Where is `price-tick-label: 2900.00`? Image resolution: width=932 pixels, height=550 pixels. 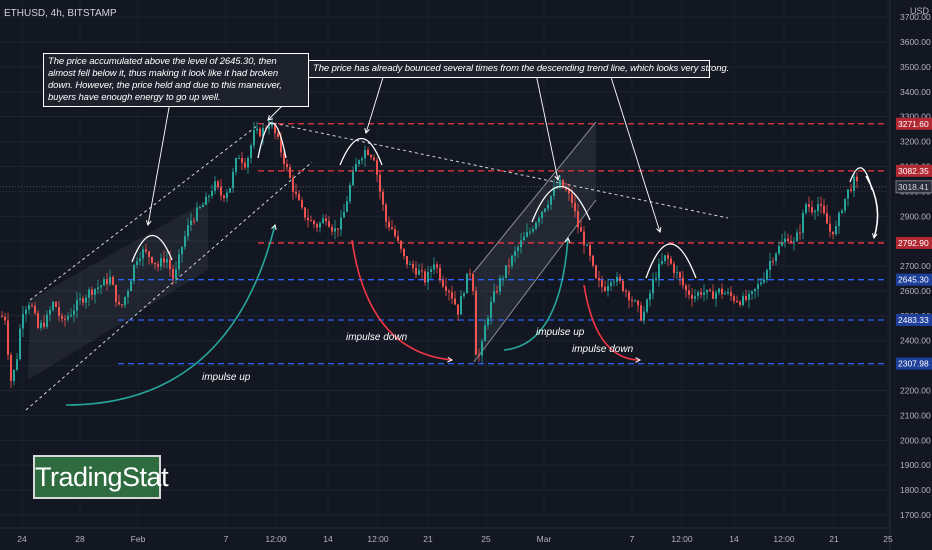
price-tick-label: 2900.00 is located at coordinates (915, 216).